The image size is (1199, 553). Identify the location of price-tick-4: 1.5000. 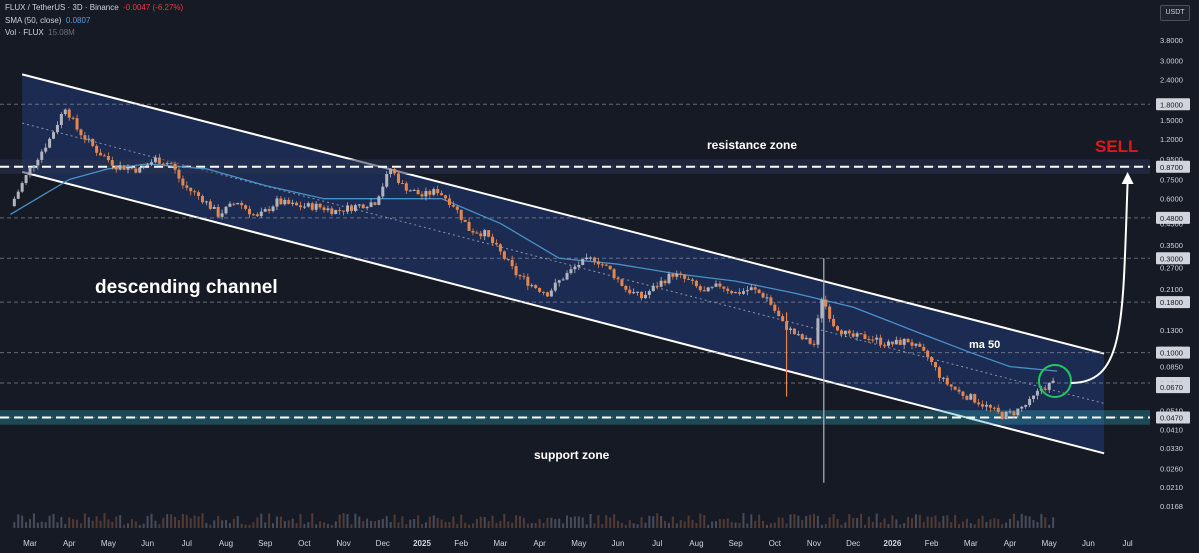
(1171, 120).